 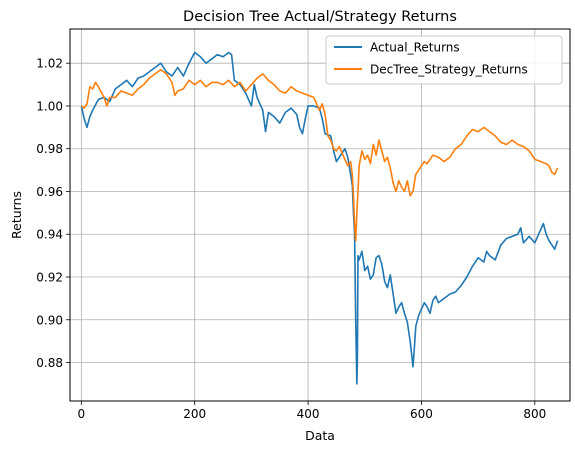 What do you see at coordinates (308, 414) in the screenshot?
I see `x-tick-label: 400` at bounding box center [308, 414].